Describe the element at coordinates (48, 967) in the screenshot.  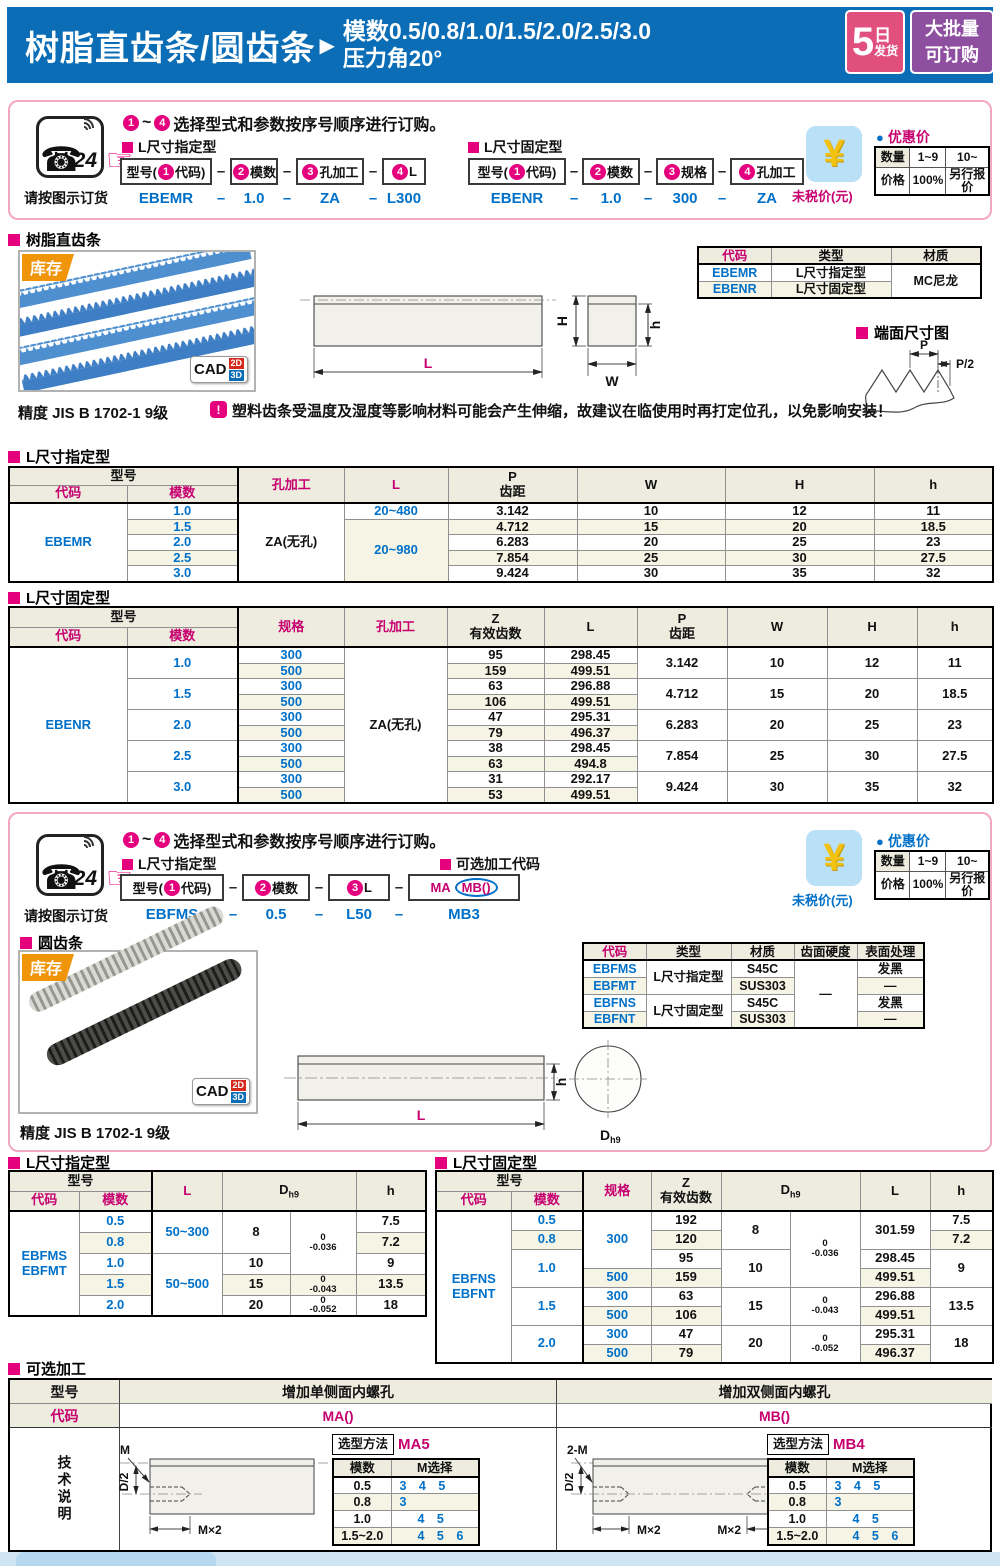
I see `stock-badge: 库存` at that location.